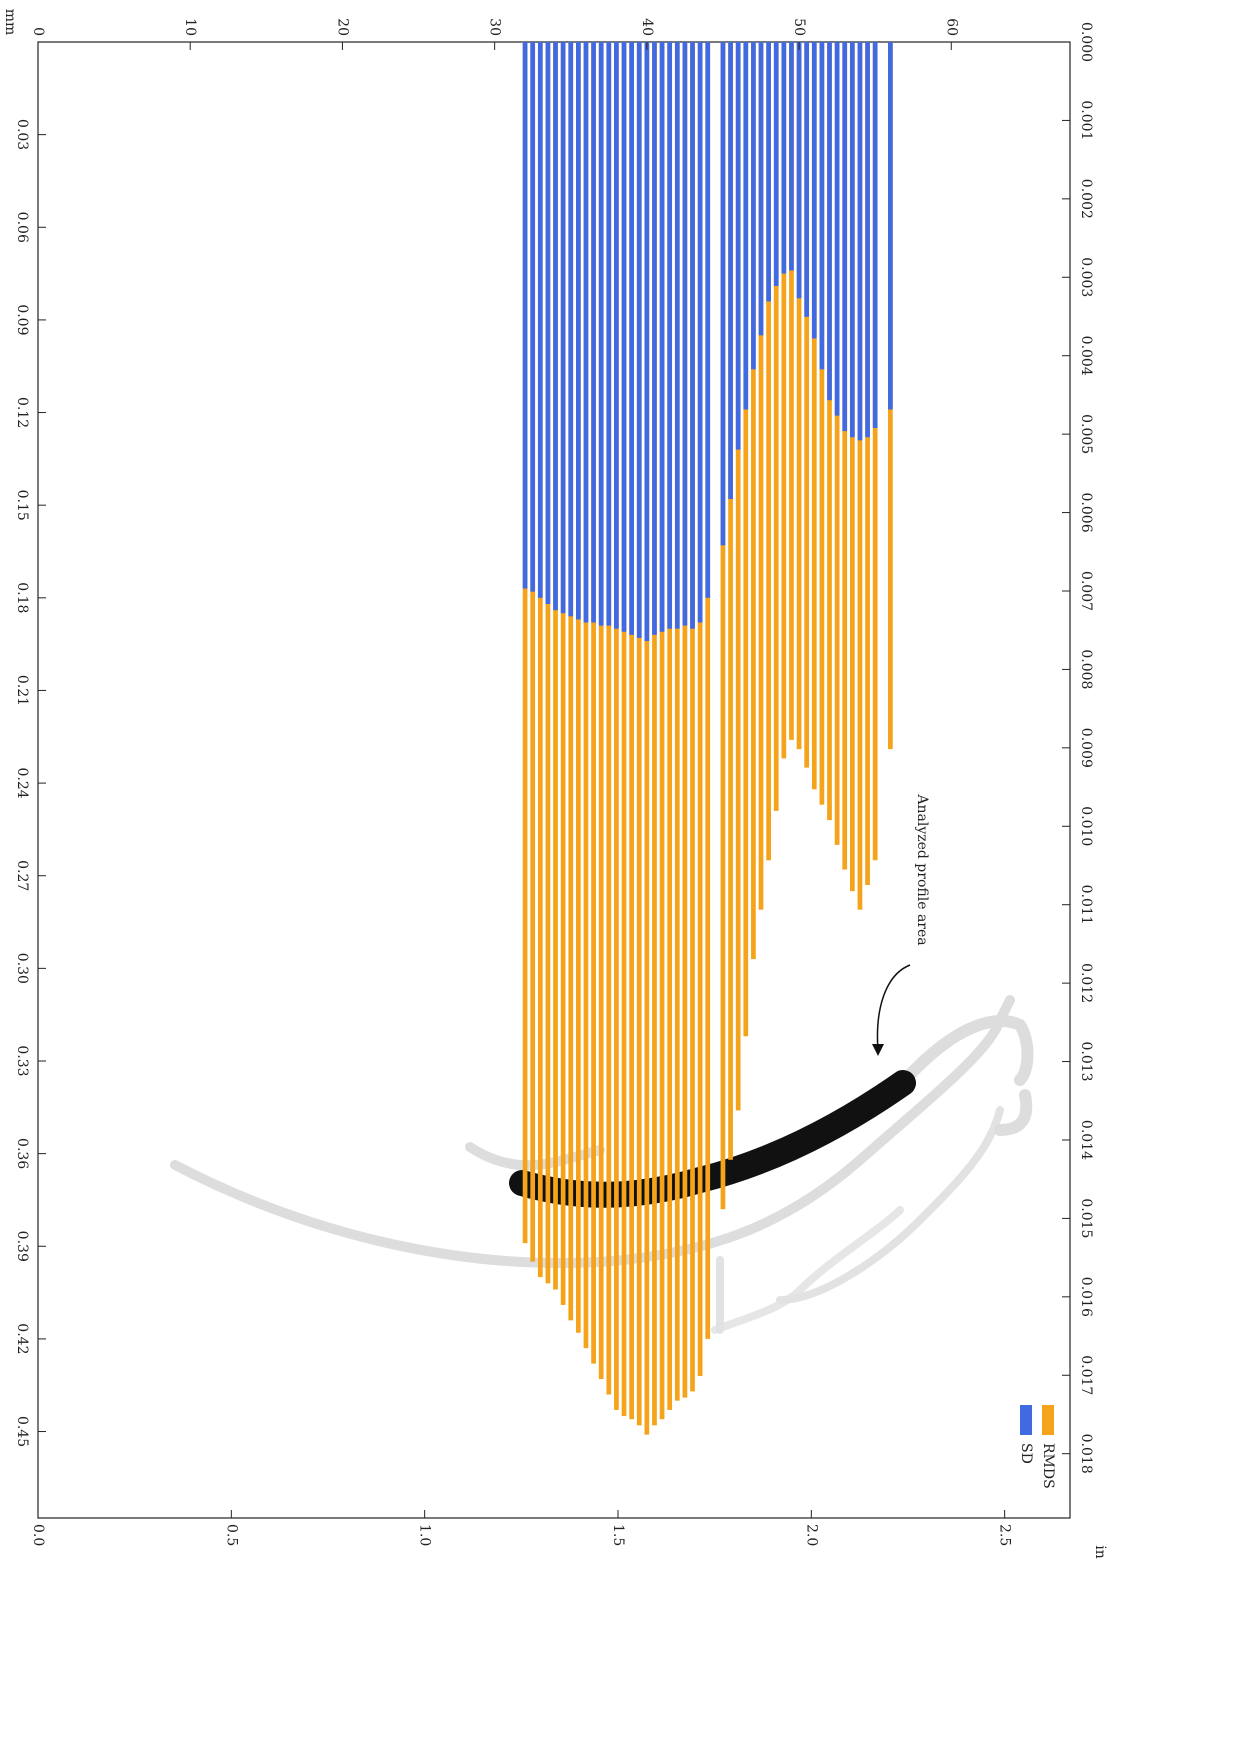 This screenshot has height=1760, width=1245. What do you see at coordinates (22, 319) in the screenshot?
I see `y-tick-label: 0.09` at bounding box center [22, 319].